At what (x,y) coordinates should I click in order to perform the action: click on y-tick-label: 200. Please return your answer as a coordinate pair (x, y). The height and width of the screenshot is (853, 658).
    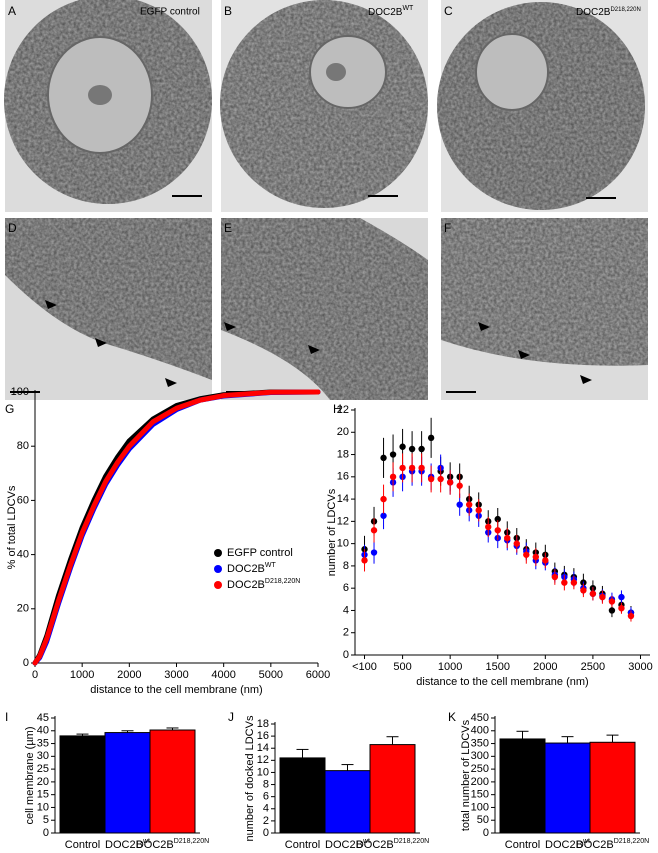
    Looking at the image, I should click on (480, 782).